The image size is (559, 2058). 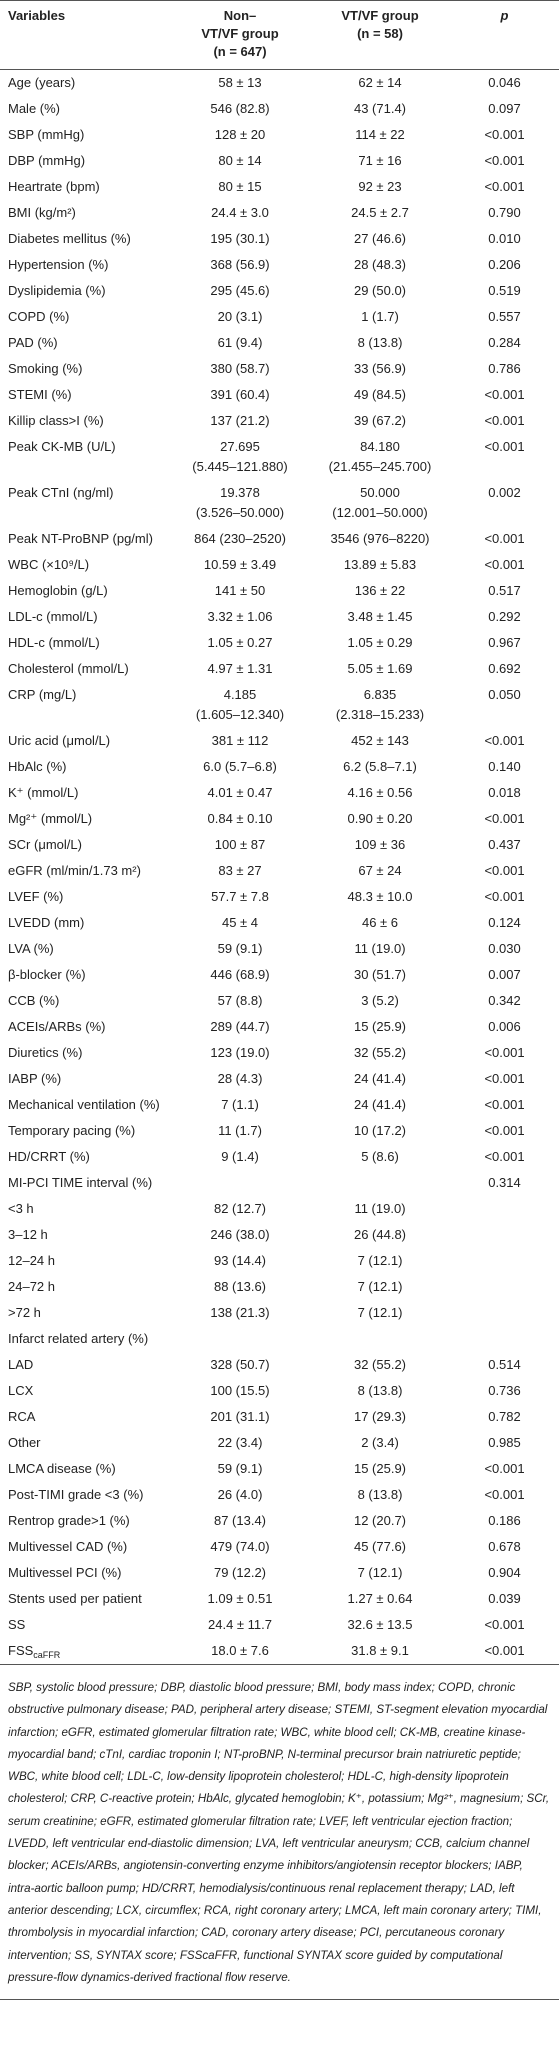 What do you see at coordinates (380, 1234) in the screenshot?
I see `cell-vt: 26 (44.8)` at bounding box center [380, 1234].